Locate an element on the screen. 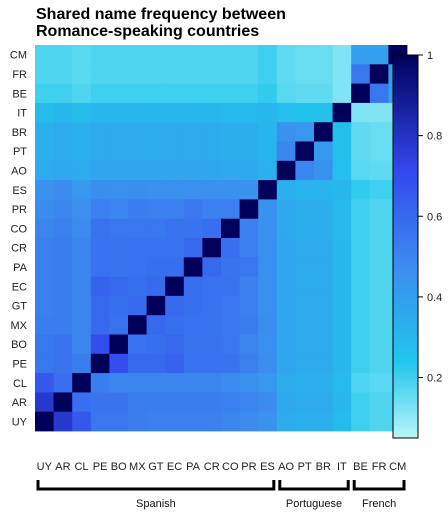  heatmap-cell-PT-BR is located at coordinates (323, 151).